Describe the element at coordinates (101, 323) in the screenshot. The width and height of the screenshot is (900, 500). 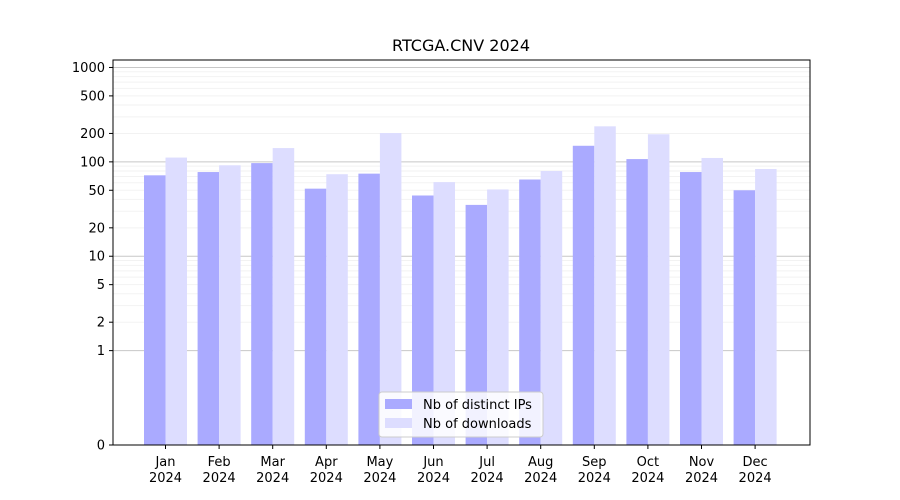
I see `y-tick-label: 2` at that location.